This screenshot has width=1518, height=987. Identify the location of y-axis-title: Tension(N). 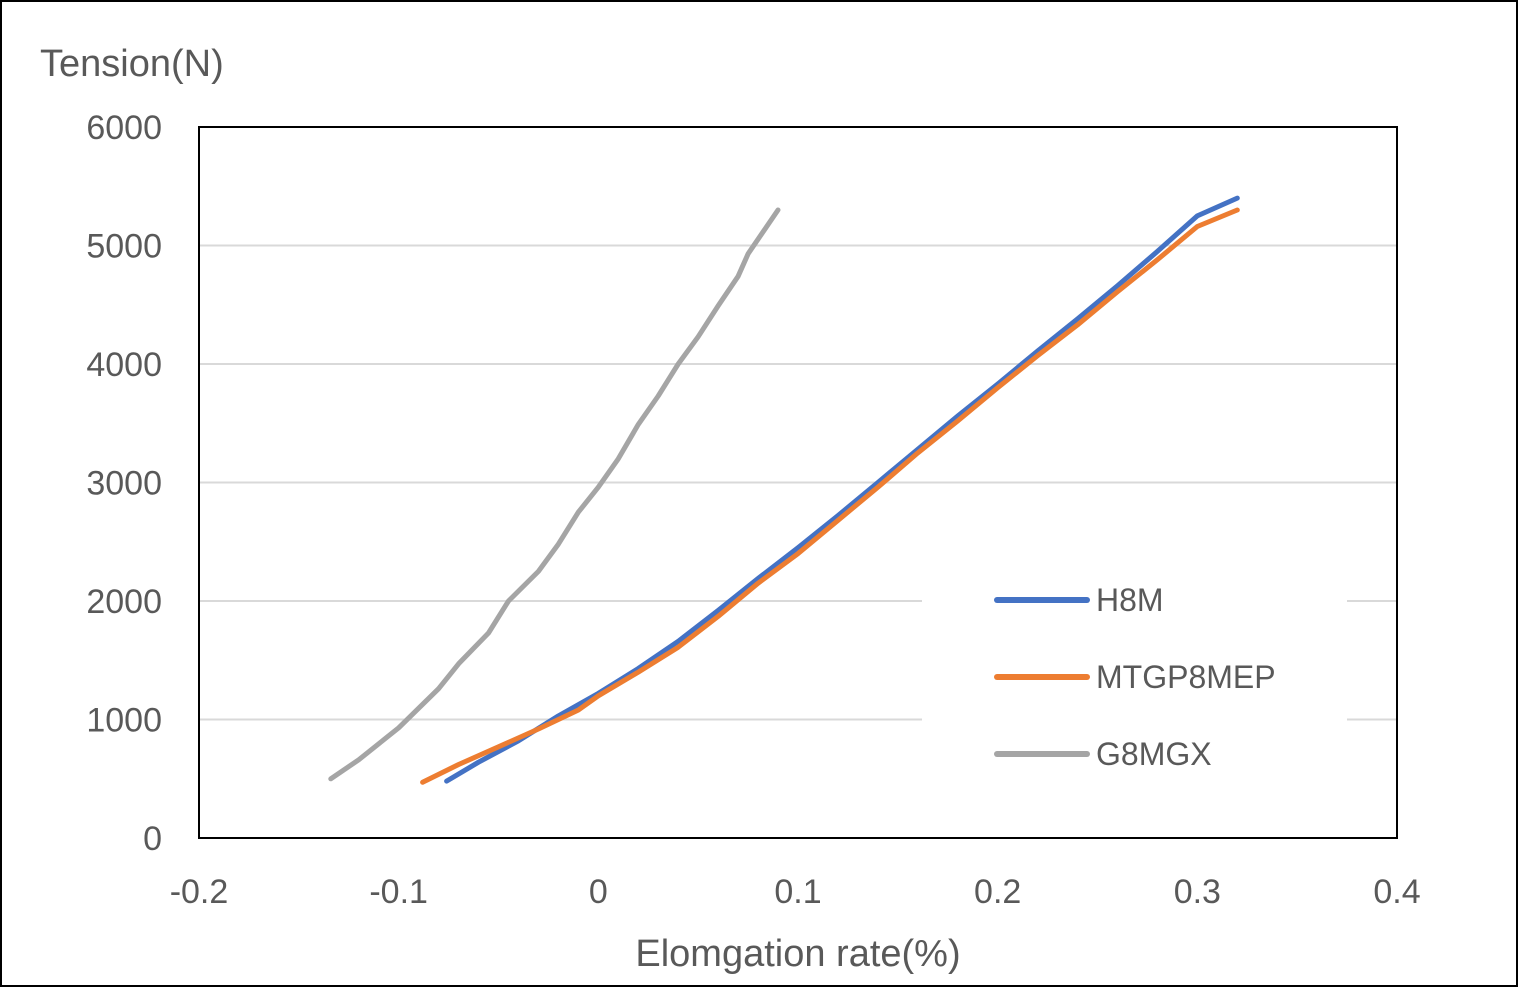
(132, 64).